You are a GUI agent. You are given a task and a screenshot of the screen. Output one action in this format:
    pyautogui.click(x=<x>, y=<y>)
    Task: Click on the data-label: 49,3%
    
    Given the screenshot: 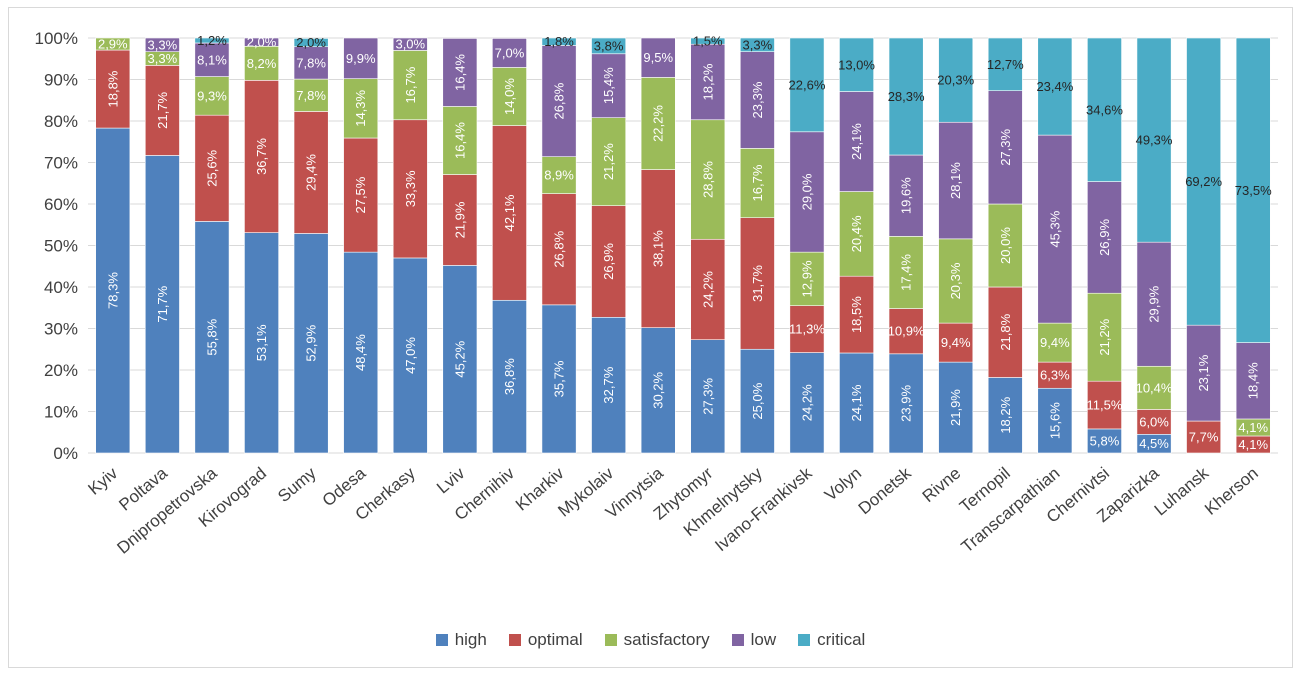 What is the action you would take?
    pyautogui.click(x=1154, y=140)
    